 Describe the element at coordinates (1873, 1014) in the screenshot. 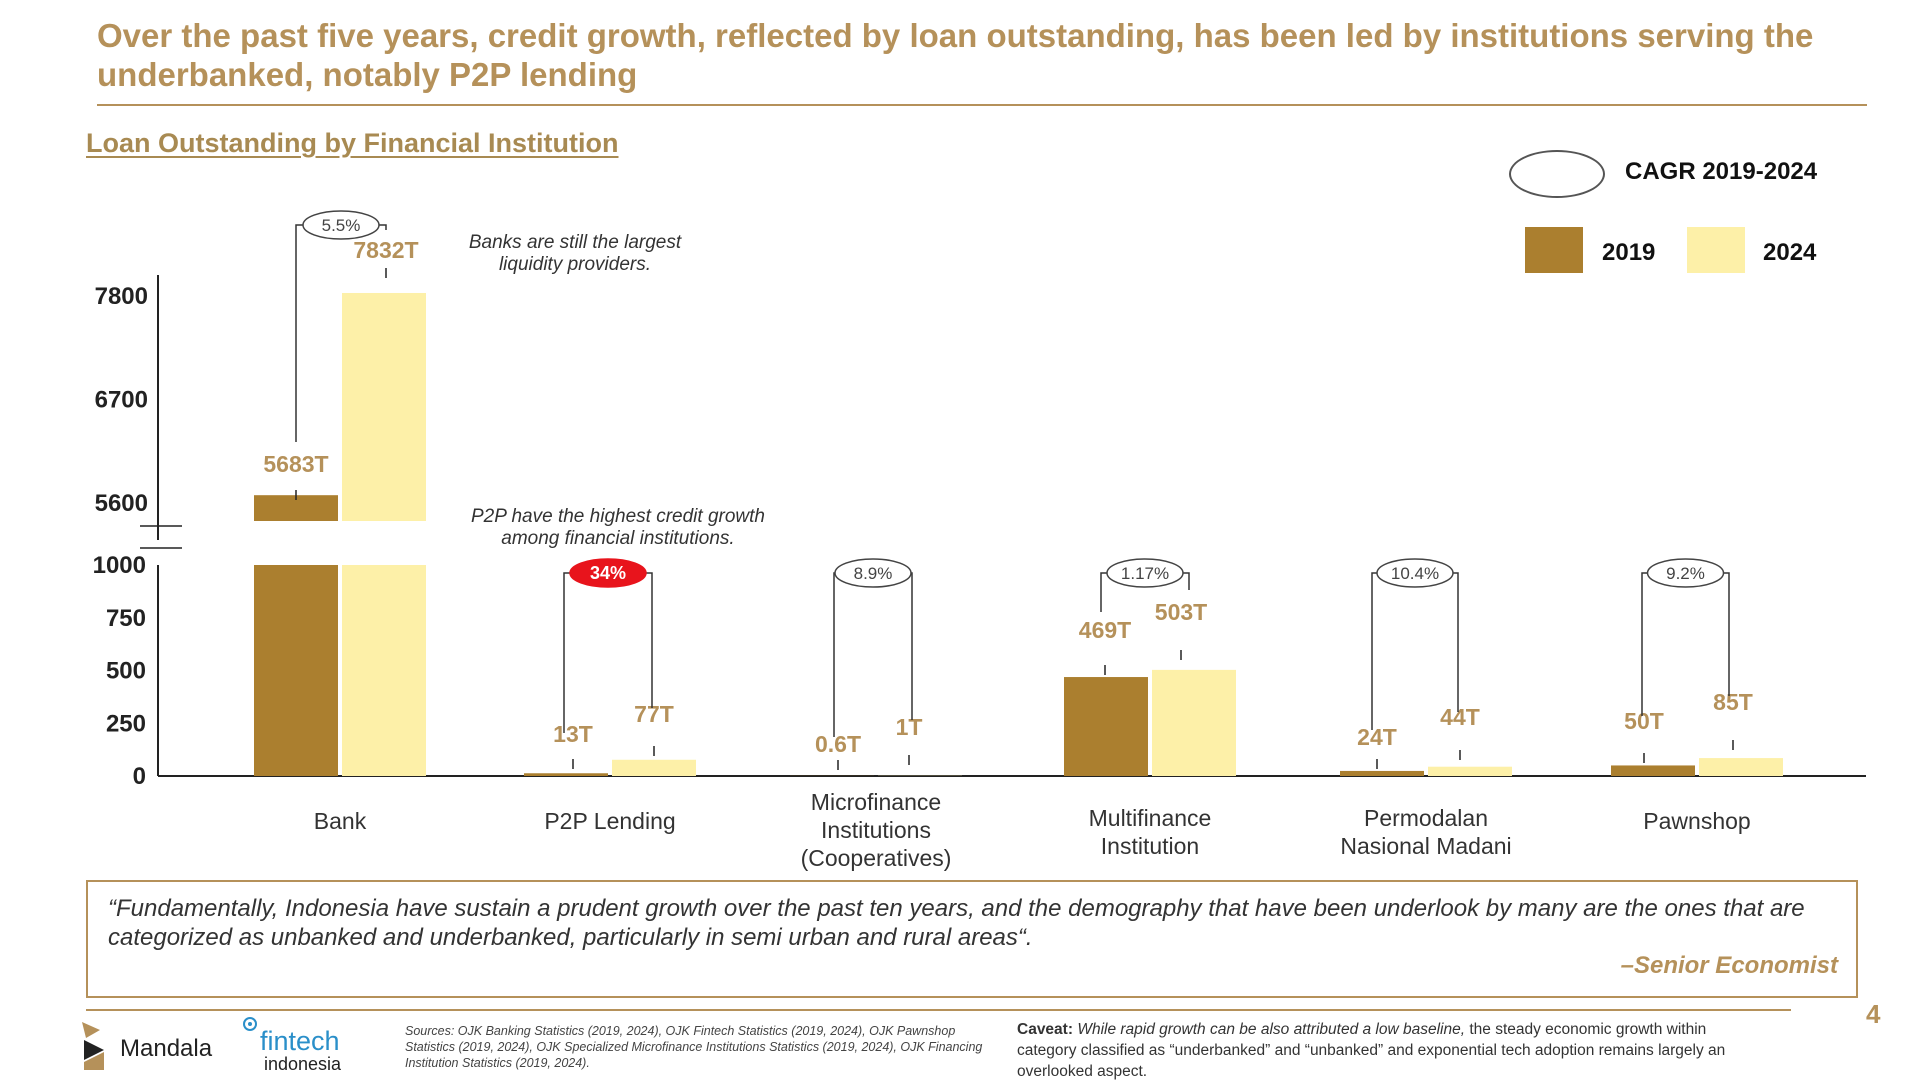

I see `page-number: 4` at that location.